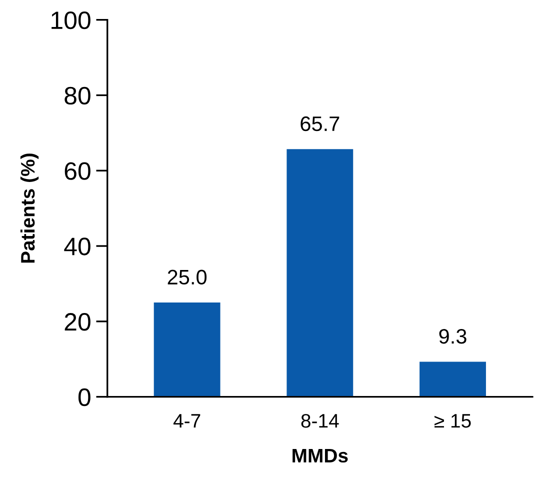 The image size is (545, 496). What do you see at coordinates (452, 421) in the screenshot?
I see `x-tick-label: ≥ 15` at bounding box center [452, 421].